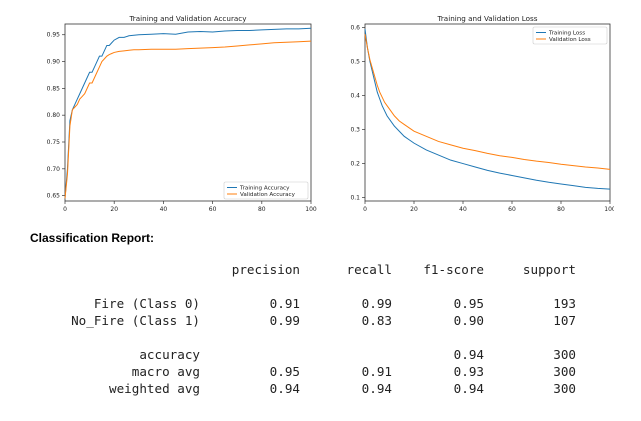  I want to click on column-header-f1: f1-score, so click(453, 269).